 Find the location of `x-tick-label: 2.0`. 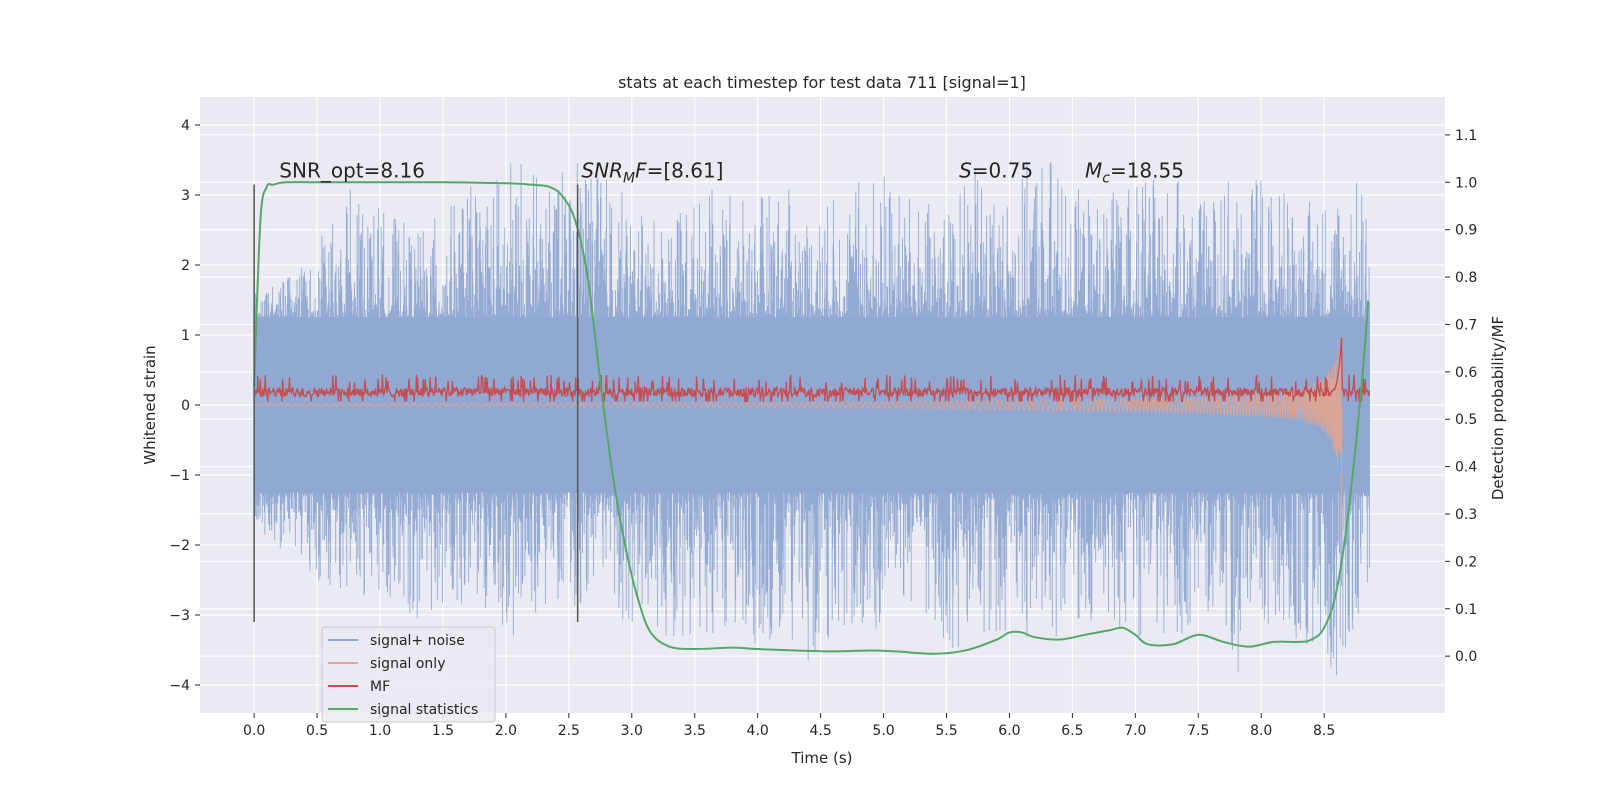

x-tick-label: 2.0 is located at coordinates (506, 731).